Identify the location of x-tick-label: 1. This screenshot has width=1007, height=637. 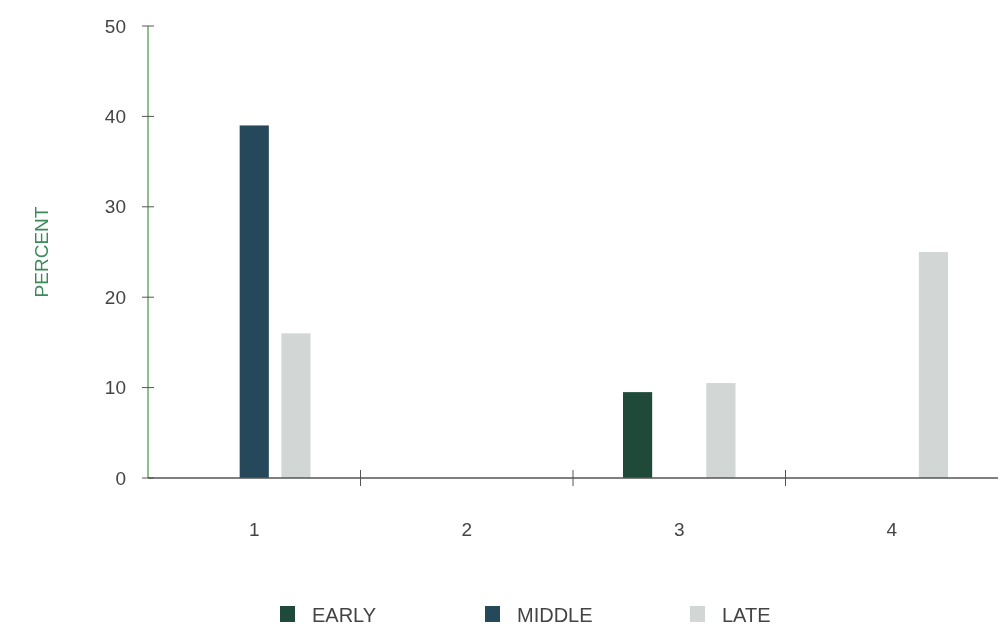
(254, 529).